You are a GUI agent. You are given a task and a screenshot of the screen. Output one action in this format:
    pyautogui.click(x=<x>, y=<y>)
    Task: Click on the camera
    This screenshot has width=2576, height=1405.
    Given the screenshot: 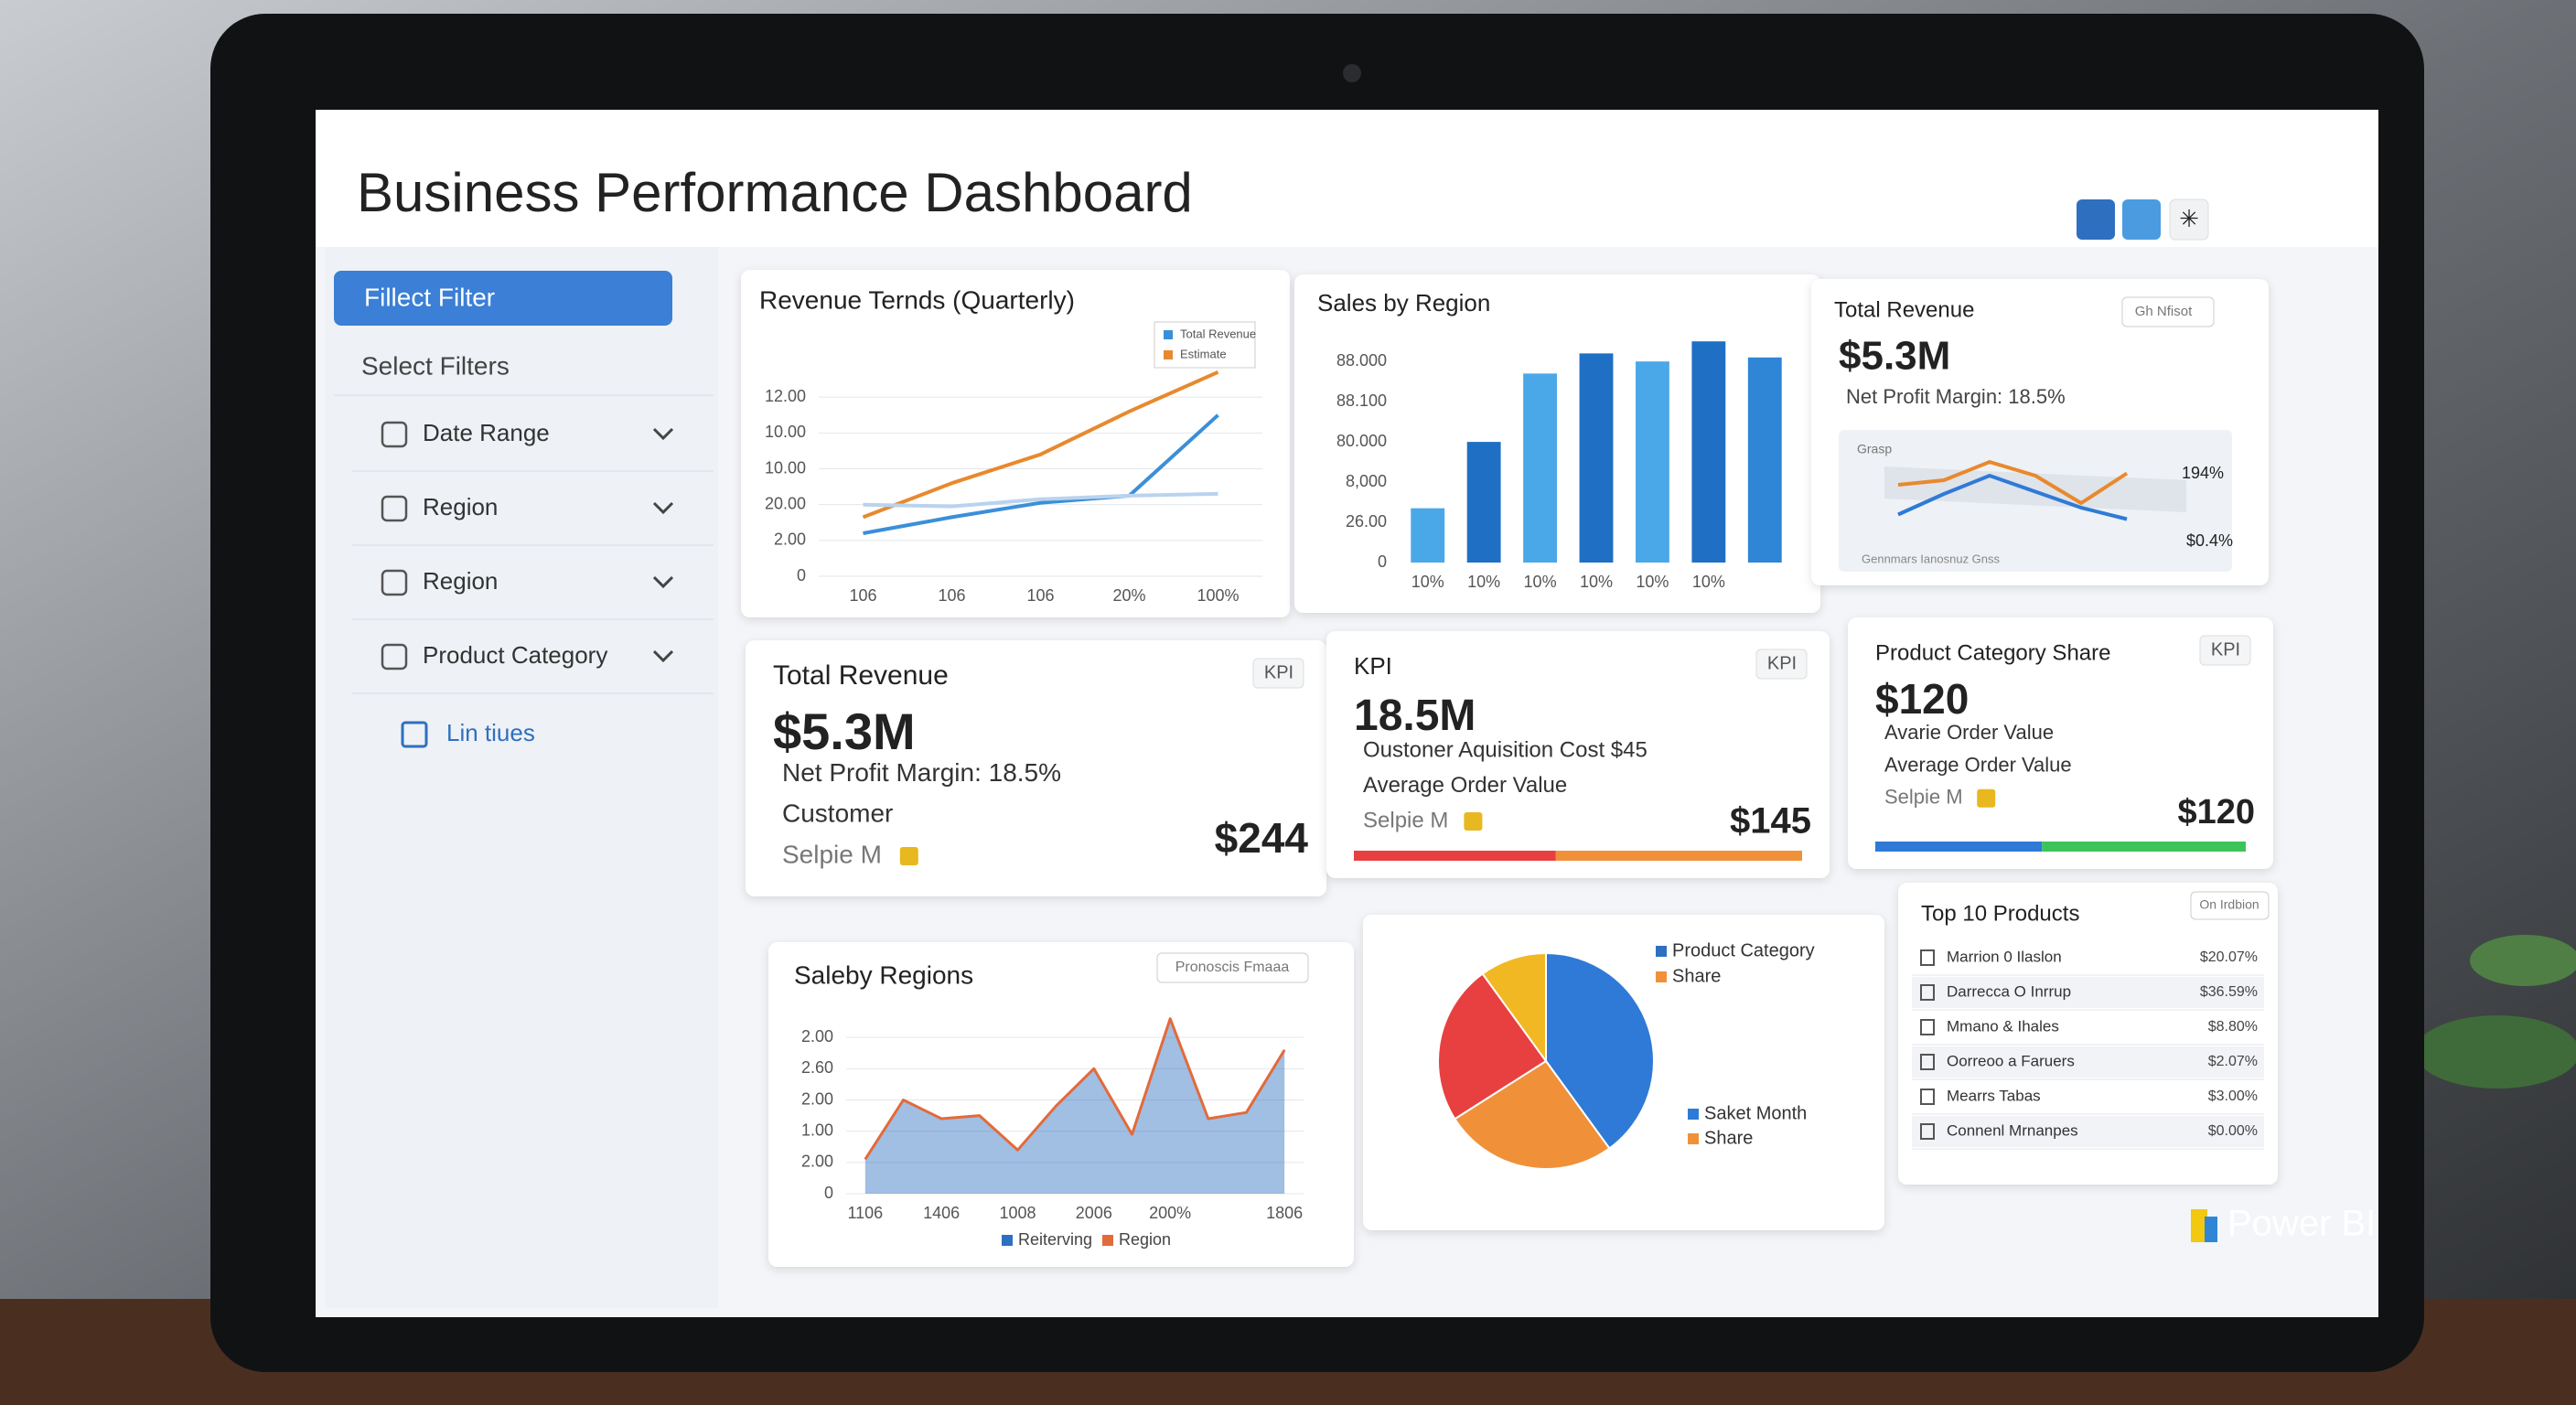 What is the action you would take?
    pyautogui.click(x=1352, y=73)
    